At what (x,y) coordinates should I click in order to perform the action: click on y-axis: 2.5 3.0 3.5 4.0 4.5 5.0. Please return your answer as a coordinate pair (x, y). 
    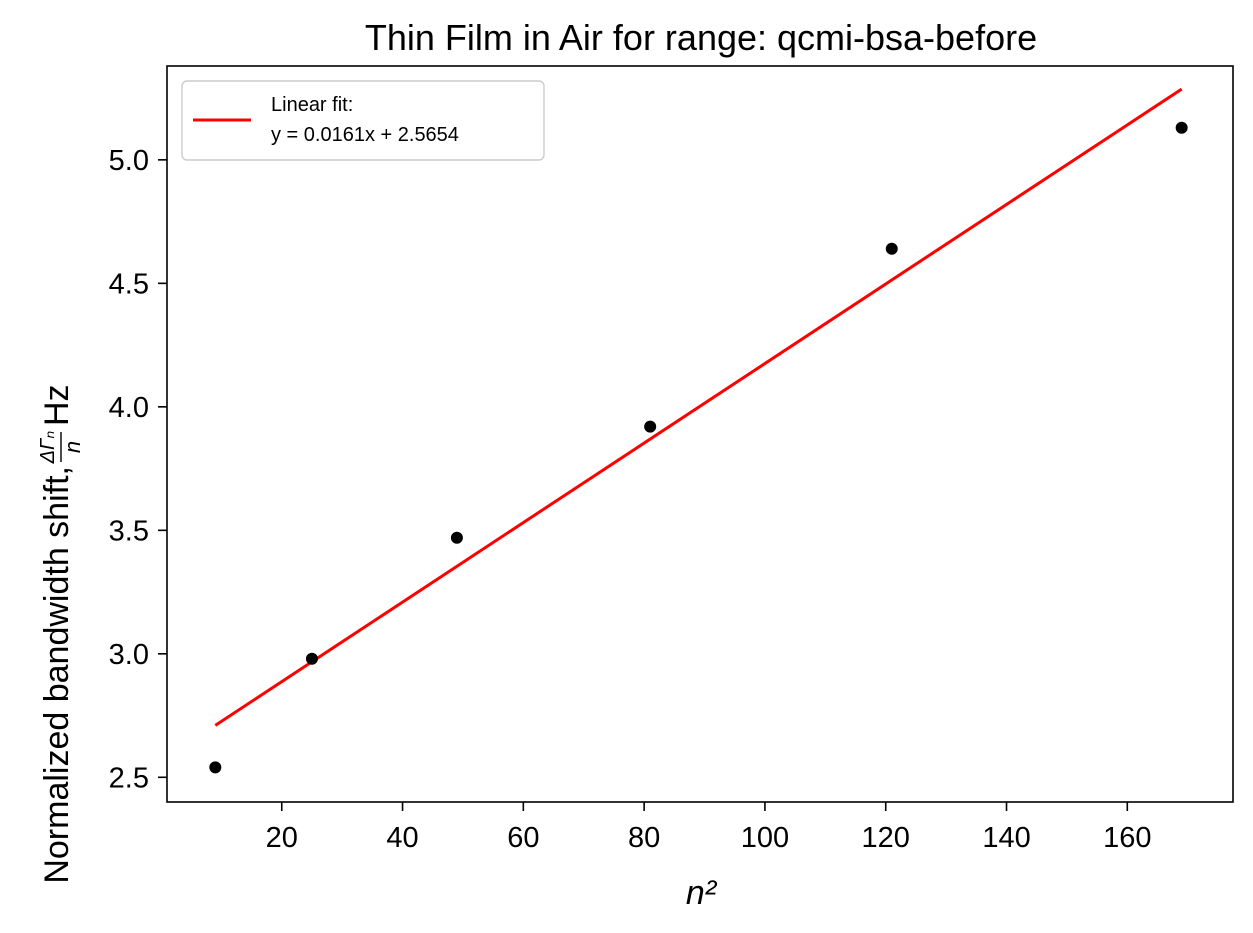
    Looking at the image, I should click on (138, 469).